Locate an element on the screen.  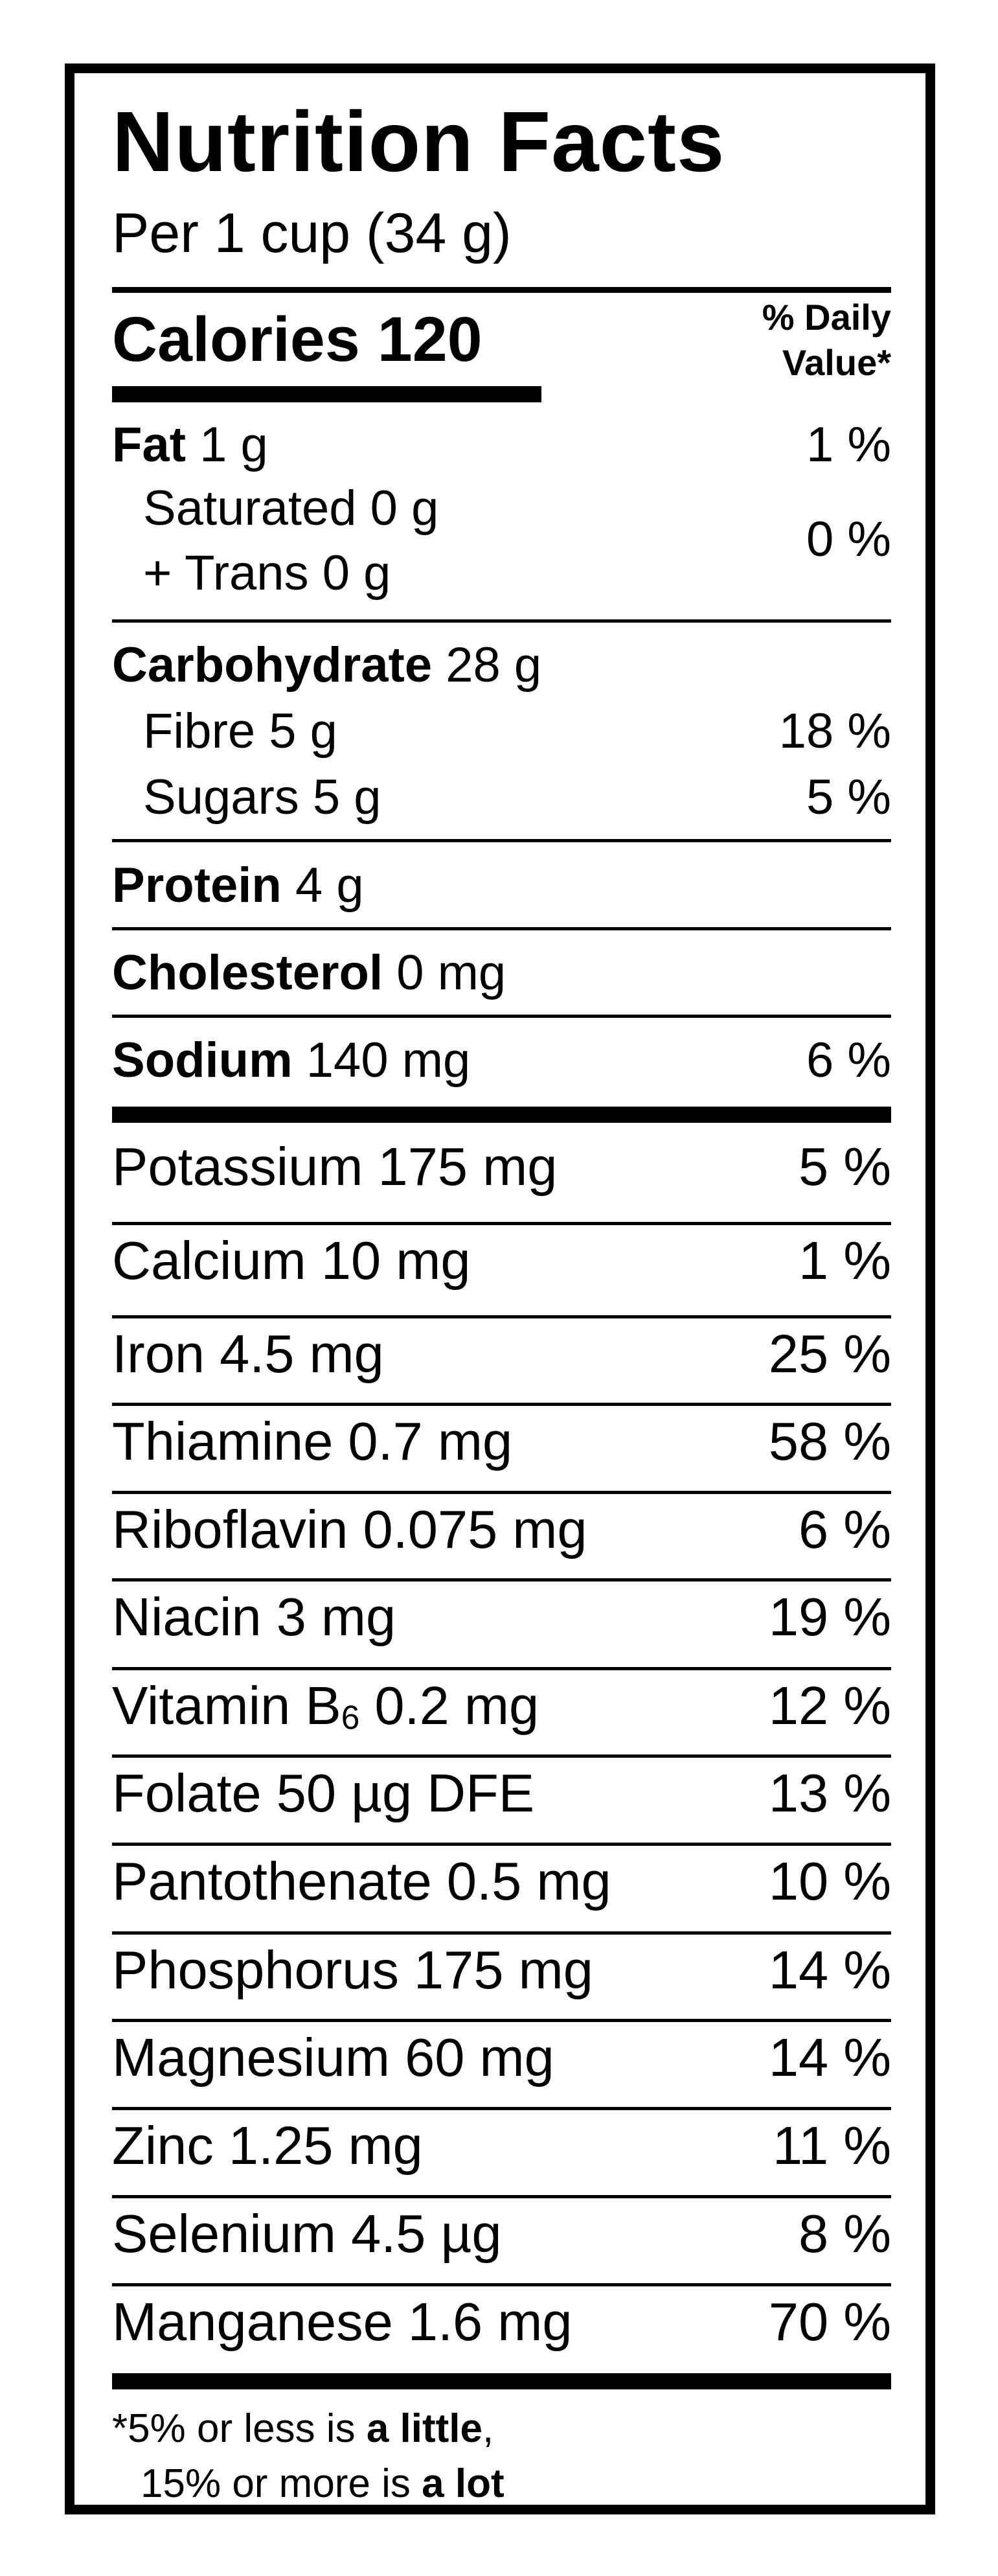
vitamin-subscript: 6 is located at coordinates (351, 1717).